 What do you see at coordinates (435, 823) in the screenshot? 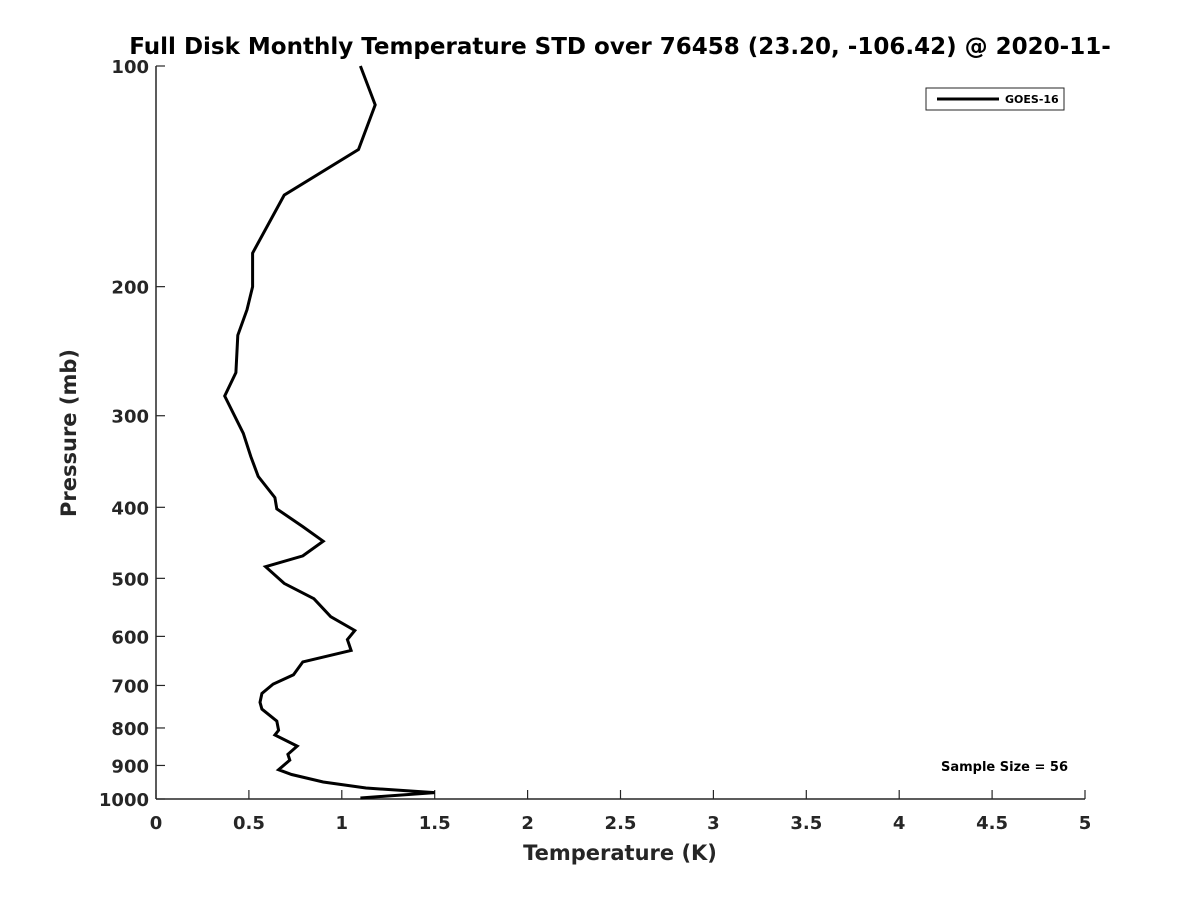
I see `x-tick-label: 1.5` at bounding box center [435, 823].